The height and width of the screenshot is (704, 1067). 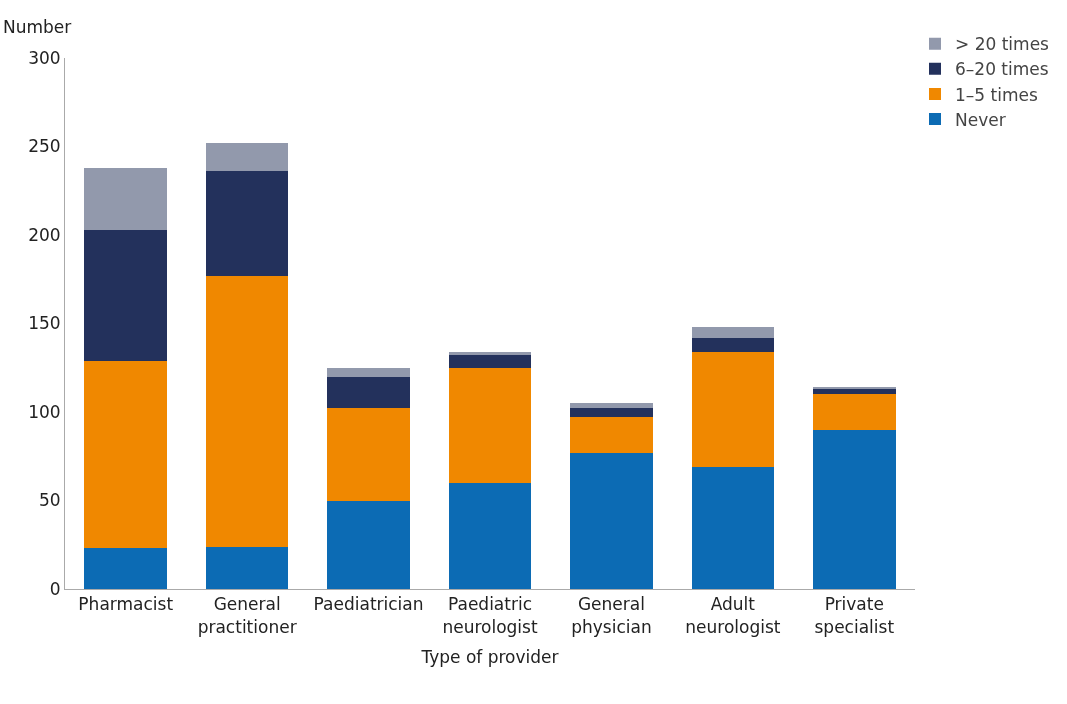 I want to click on x-axis-title: Type of provider, so click(x=489, y=656).